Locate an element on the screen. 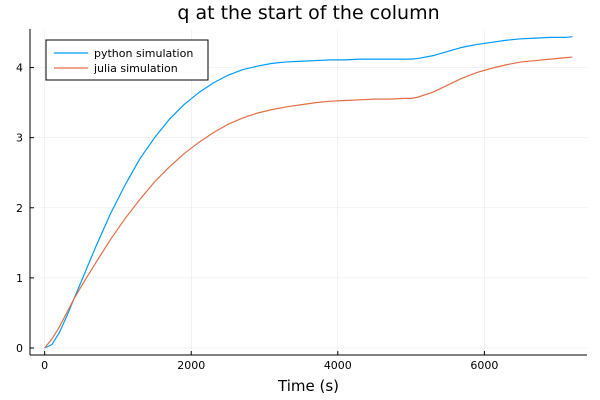 The image size is (600, 400). legend-box is located at coordinates (127, 60).